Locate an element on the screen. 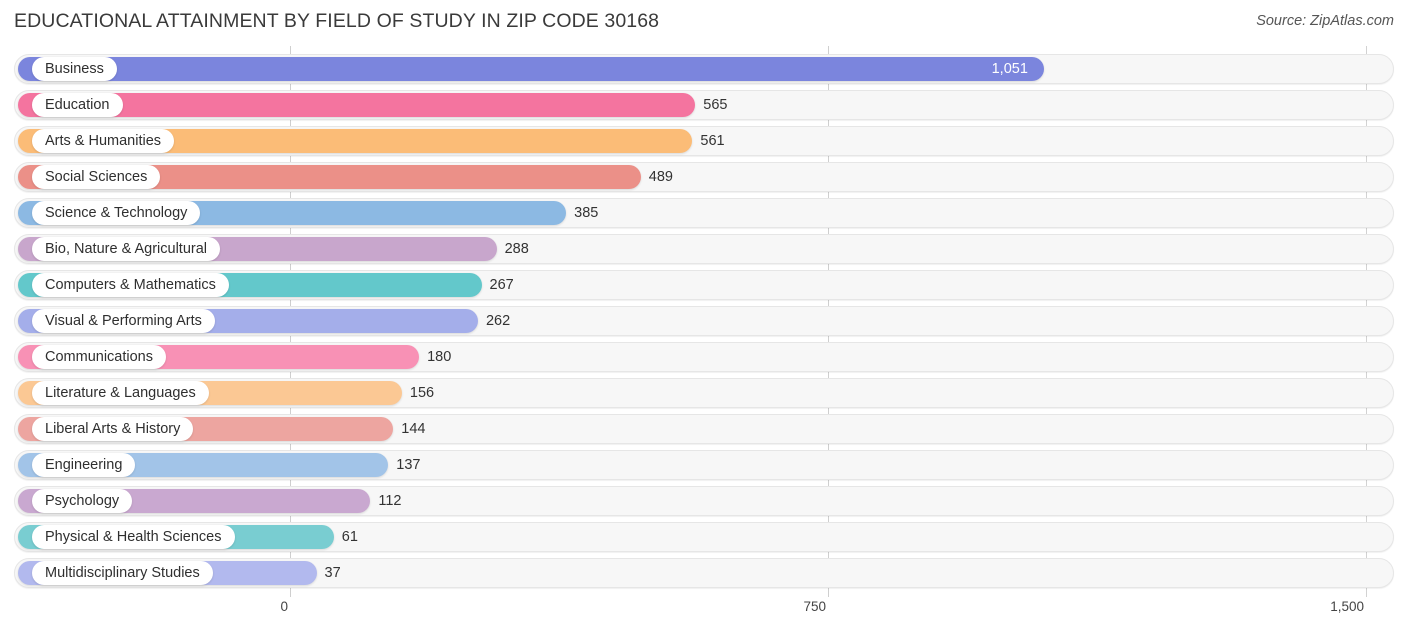 The image size is (1406, 631). category-label-pill: Science & Technology is located at coordinates (116, 213).